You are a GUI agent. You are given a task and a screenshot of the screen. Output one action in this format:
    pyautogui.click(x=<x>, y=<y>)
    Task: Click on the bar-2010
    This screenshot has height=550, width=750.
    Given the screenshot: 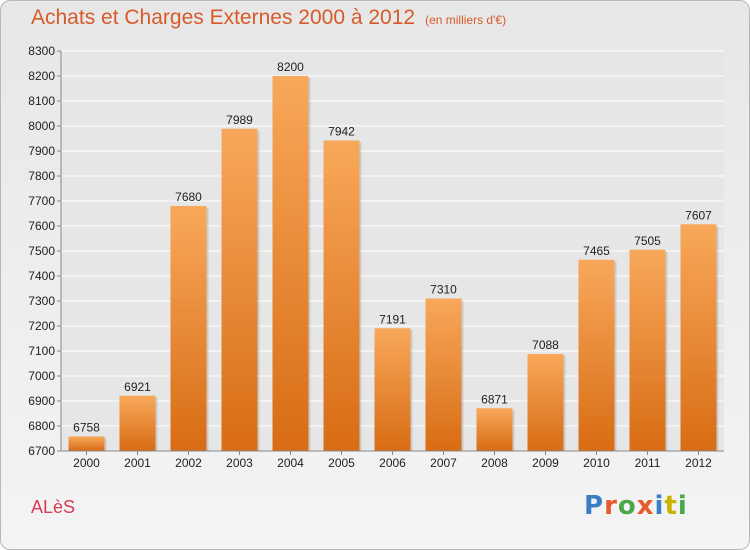 What is the action you would take?
    pyautogui.click(x=596, y=355)
    